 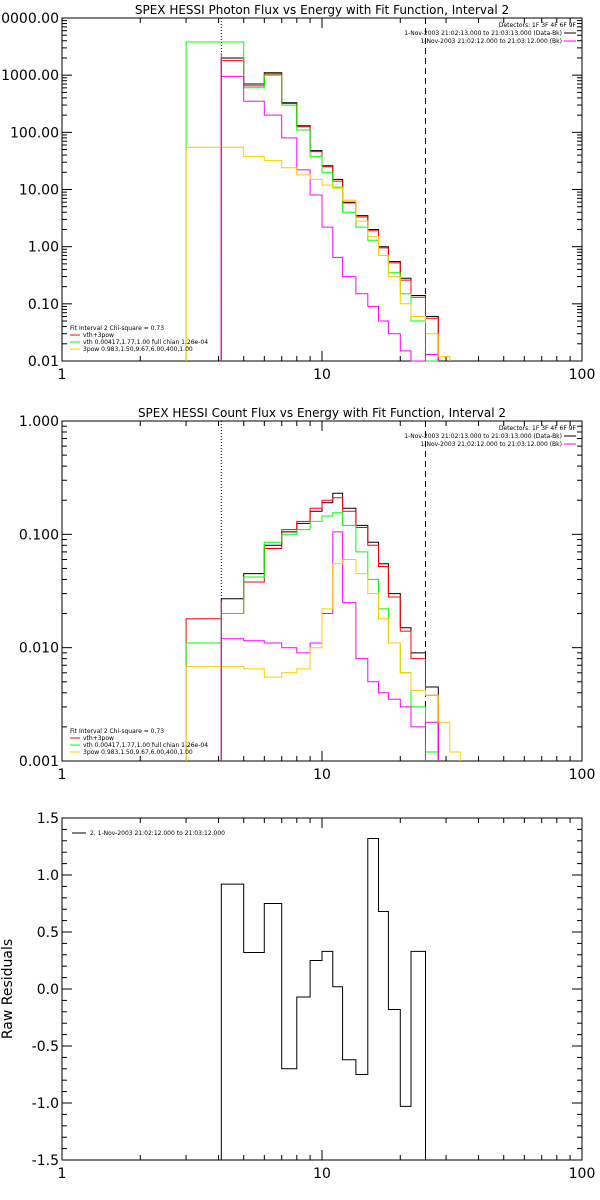 I want to click on y-tick-label: 0.01, so click(x=43, y=362).